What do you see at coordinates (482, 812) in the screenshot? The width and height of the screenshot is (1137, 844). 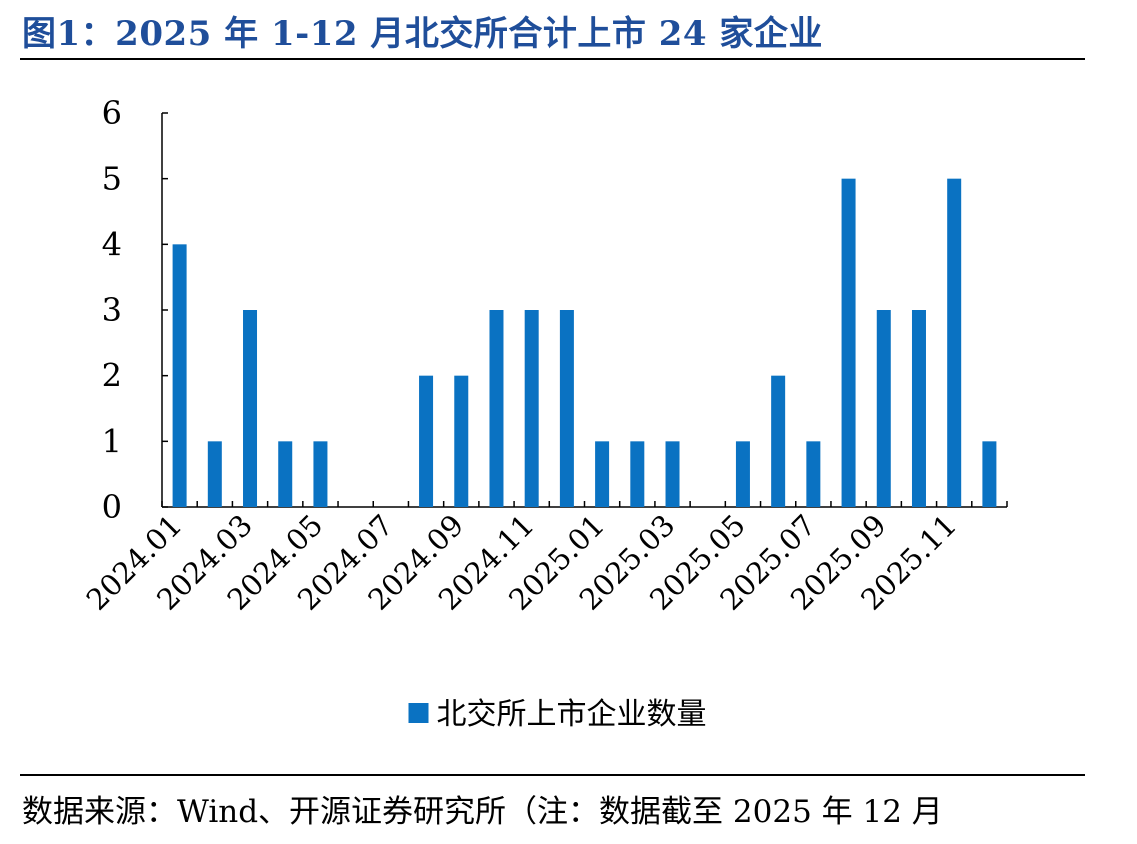 I see `source-note: 数据来源：Wind、开源证券研究所（注：数据截至 2025 年 12 月` at bounding box center [482, 812].